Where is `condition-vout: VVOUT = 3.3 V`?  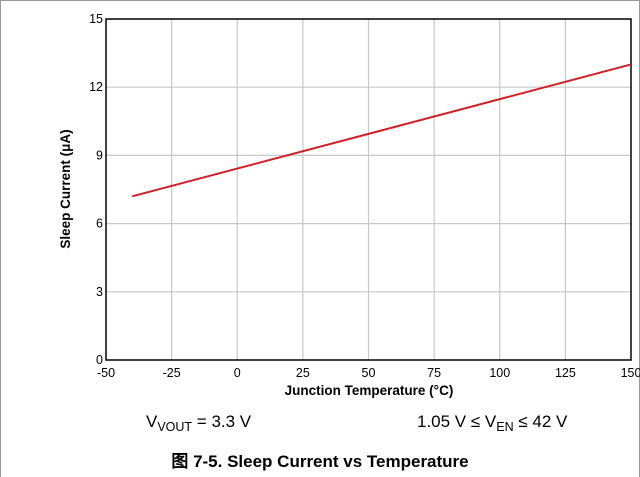
condition-vout: VVOUT = 3.3 V is located at coordinates (199, 423).